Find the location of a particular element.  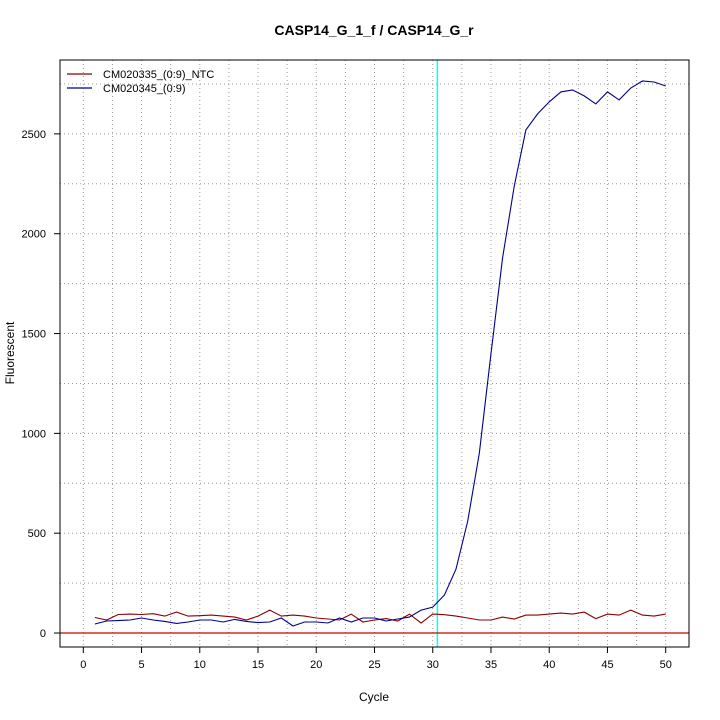

y-tick-label: 2500 is located at coordinates (34, 135).